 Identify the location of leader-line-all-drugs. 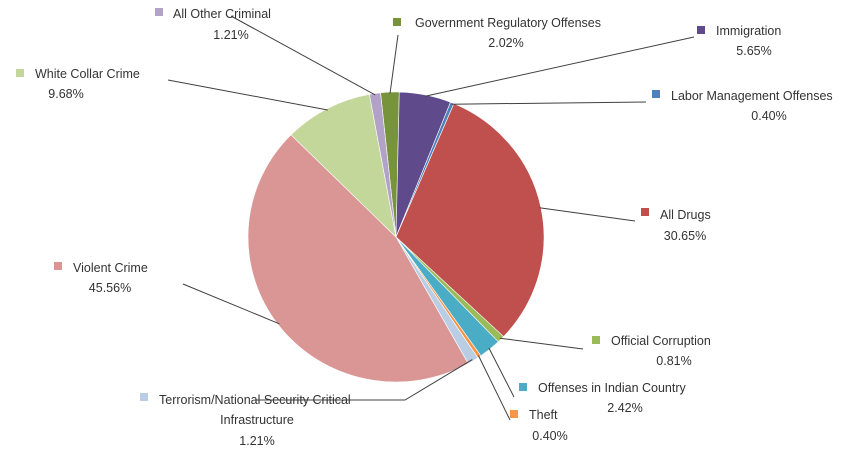
(587, 214).